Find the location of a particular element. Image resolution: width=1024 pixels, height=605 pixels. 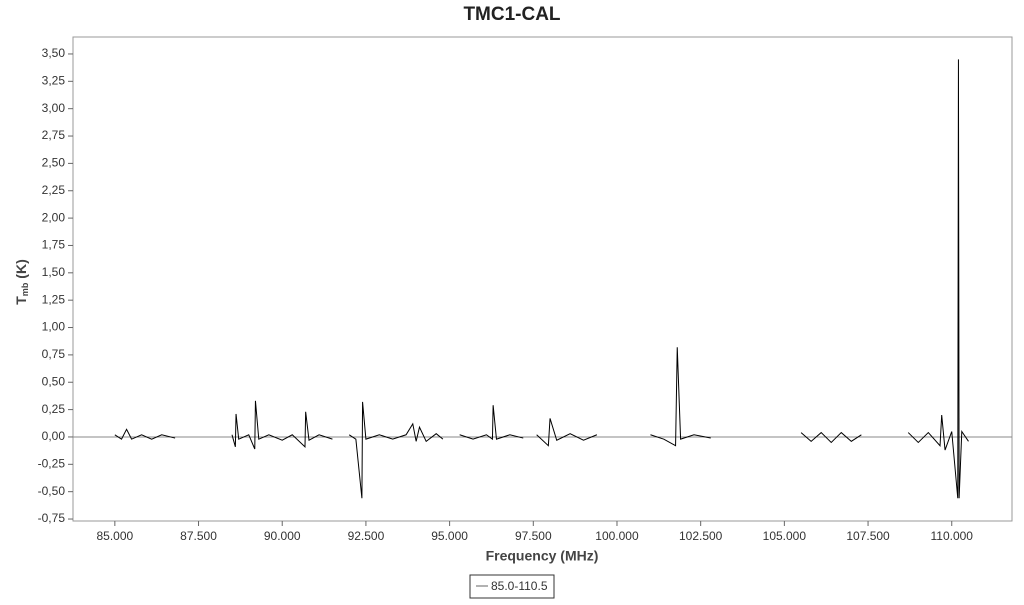

y-tick-label: 2,25 is located at coordinates (54, 190).